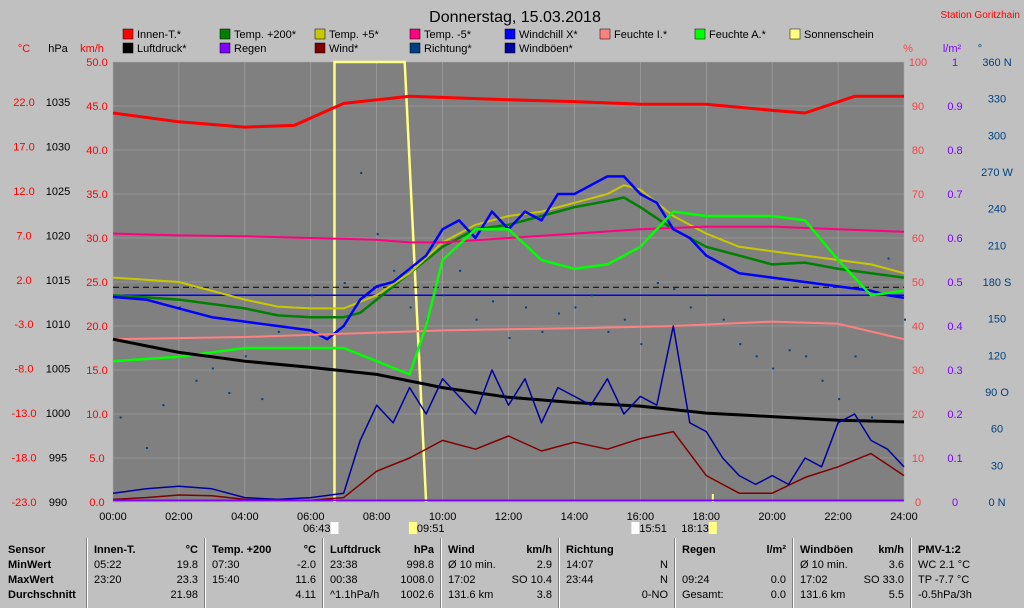  I want to click on sun-marker-label: 15:51, so click(653, 529).